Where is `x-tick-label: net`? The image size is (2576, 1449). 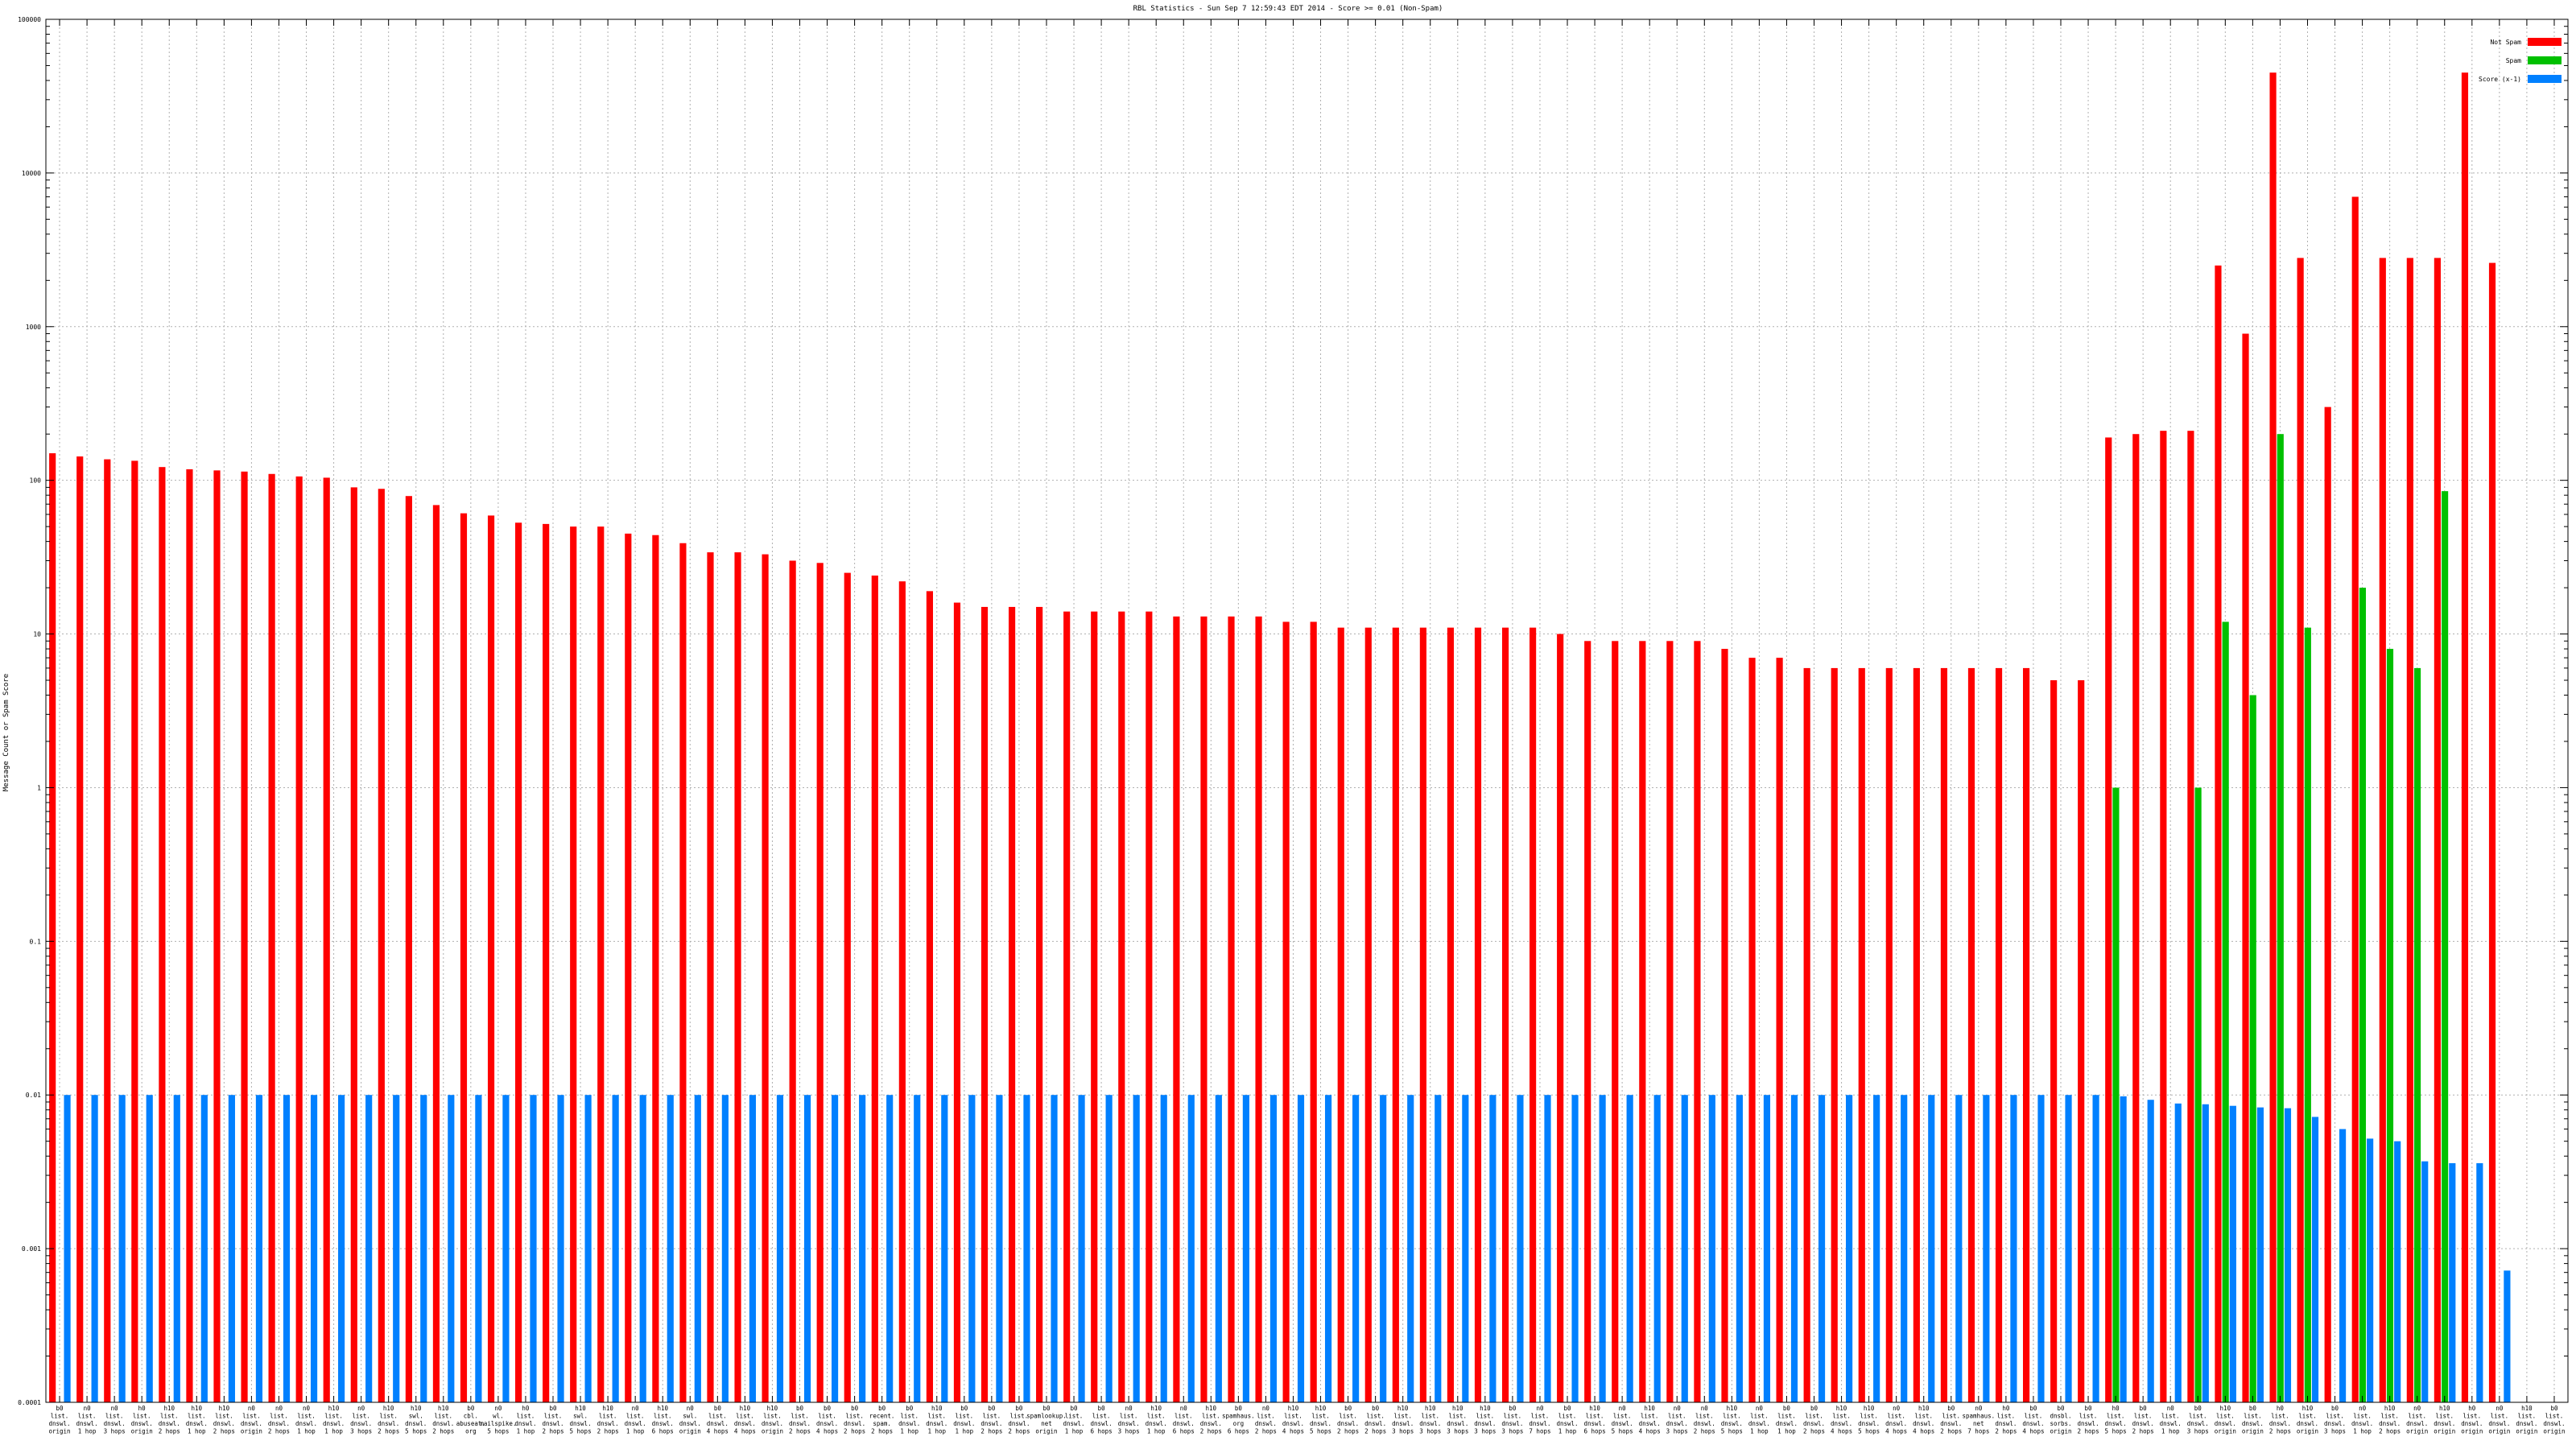
x-tick-label: net is located at coordinates (1046, 1423).